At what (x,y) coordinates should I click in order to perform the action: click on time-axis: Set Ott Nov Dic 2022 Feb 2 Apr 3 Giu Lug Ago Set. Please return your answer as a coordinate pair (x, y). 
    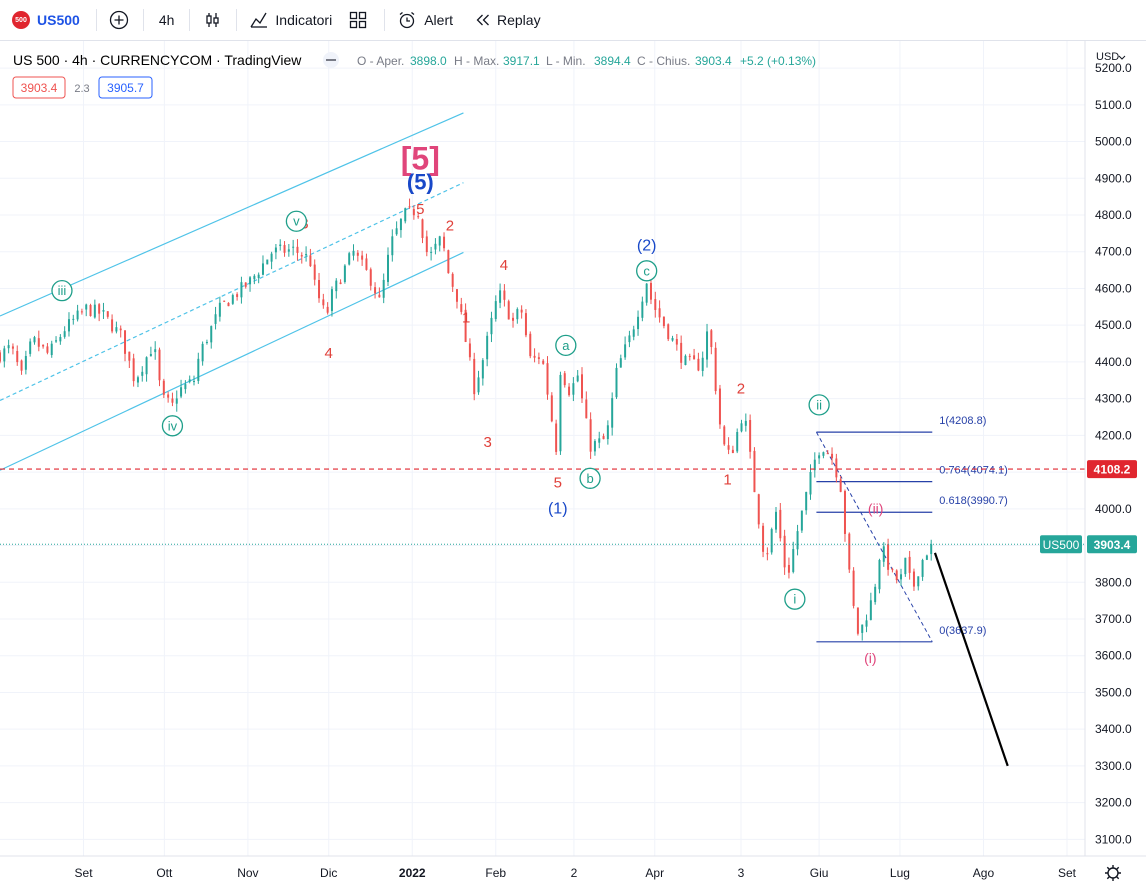
    Looking at the image, I should click on (573, 874).